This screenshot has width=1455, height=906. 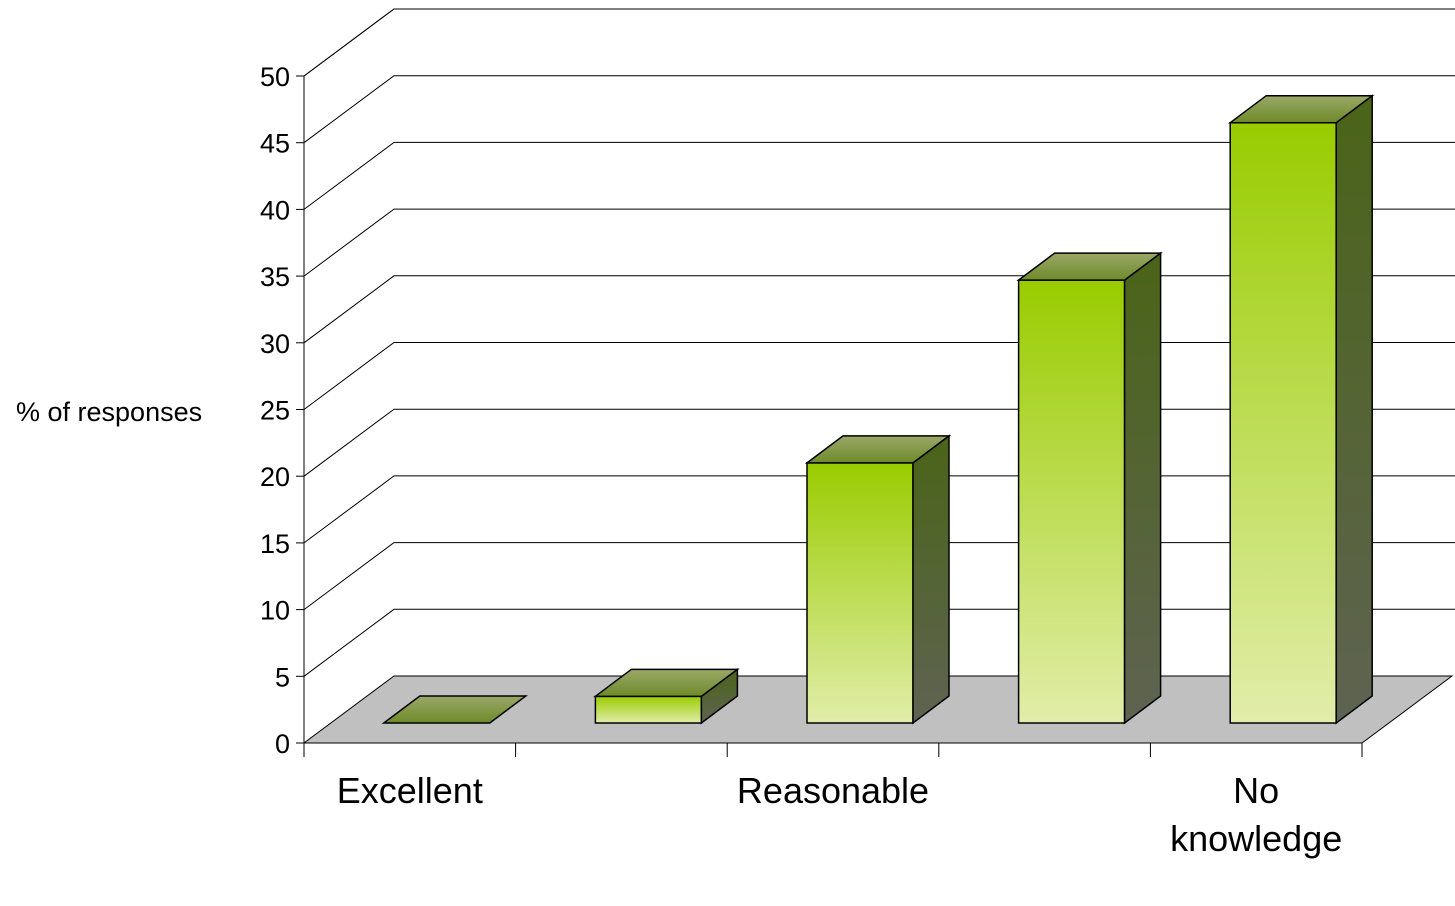 I want to click on x-category-label: Reasonable, so click(x=833, y=790).